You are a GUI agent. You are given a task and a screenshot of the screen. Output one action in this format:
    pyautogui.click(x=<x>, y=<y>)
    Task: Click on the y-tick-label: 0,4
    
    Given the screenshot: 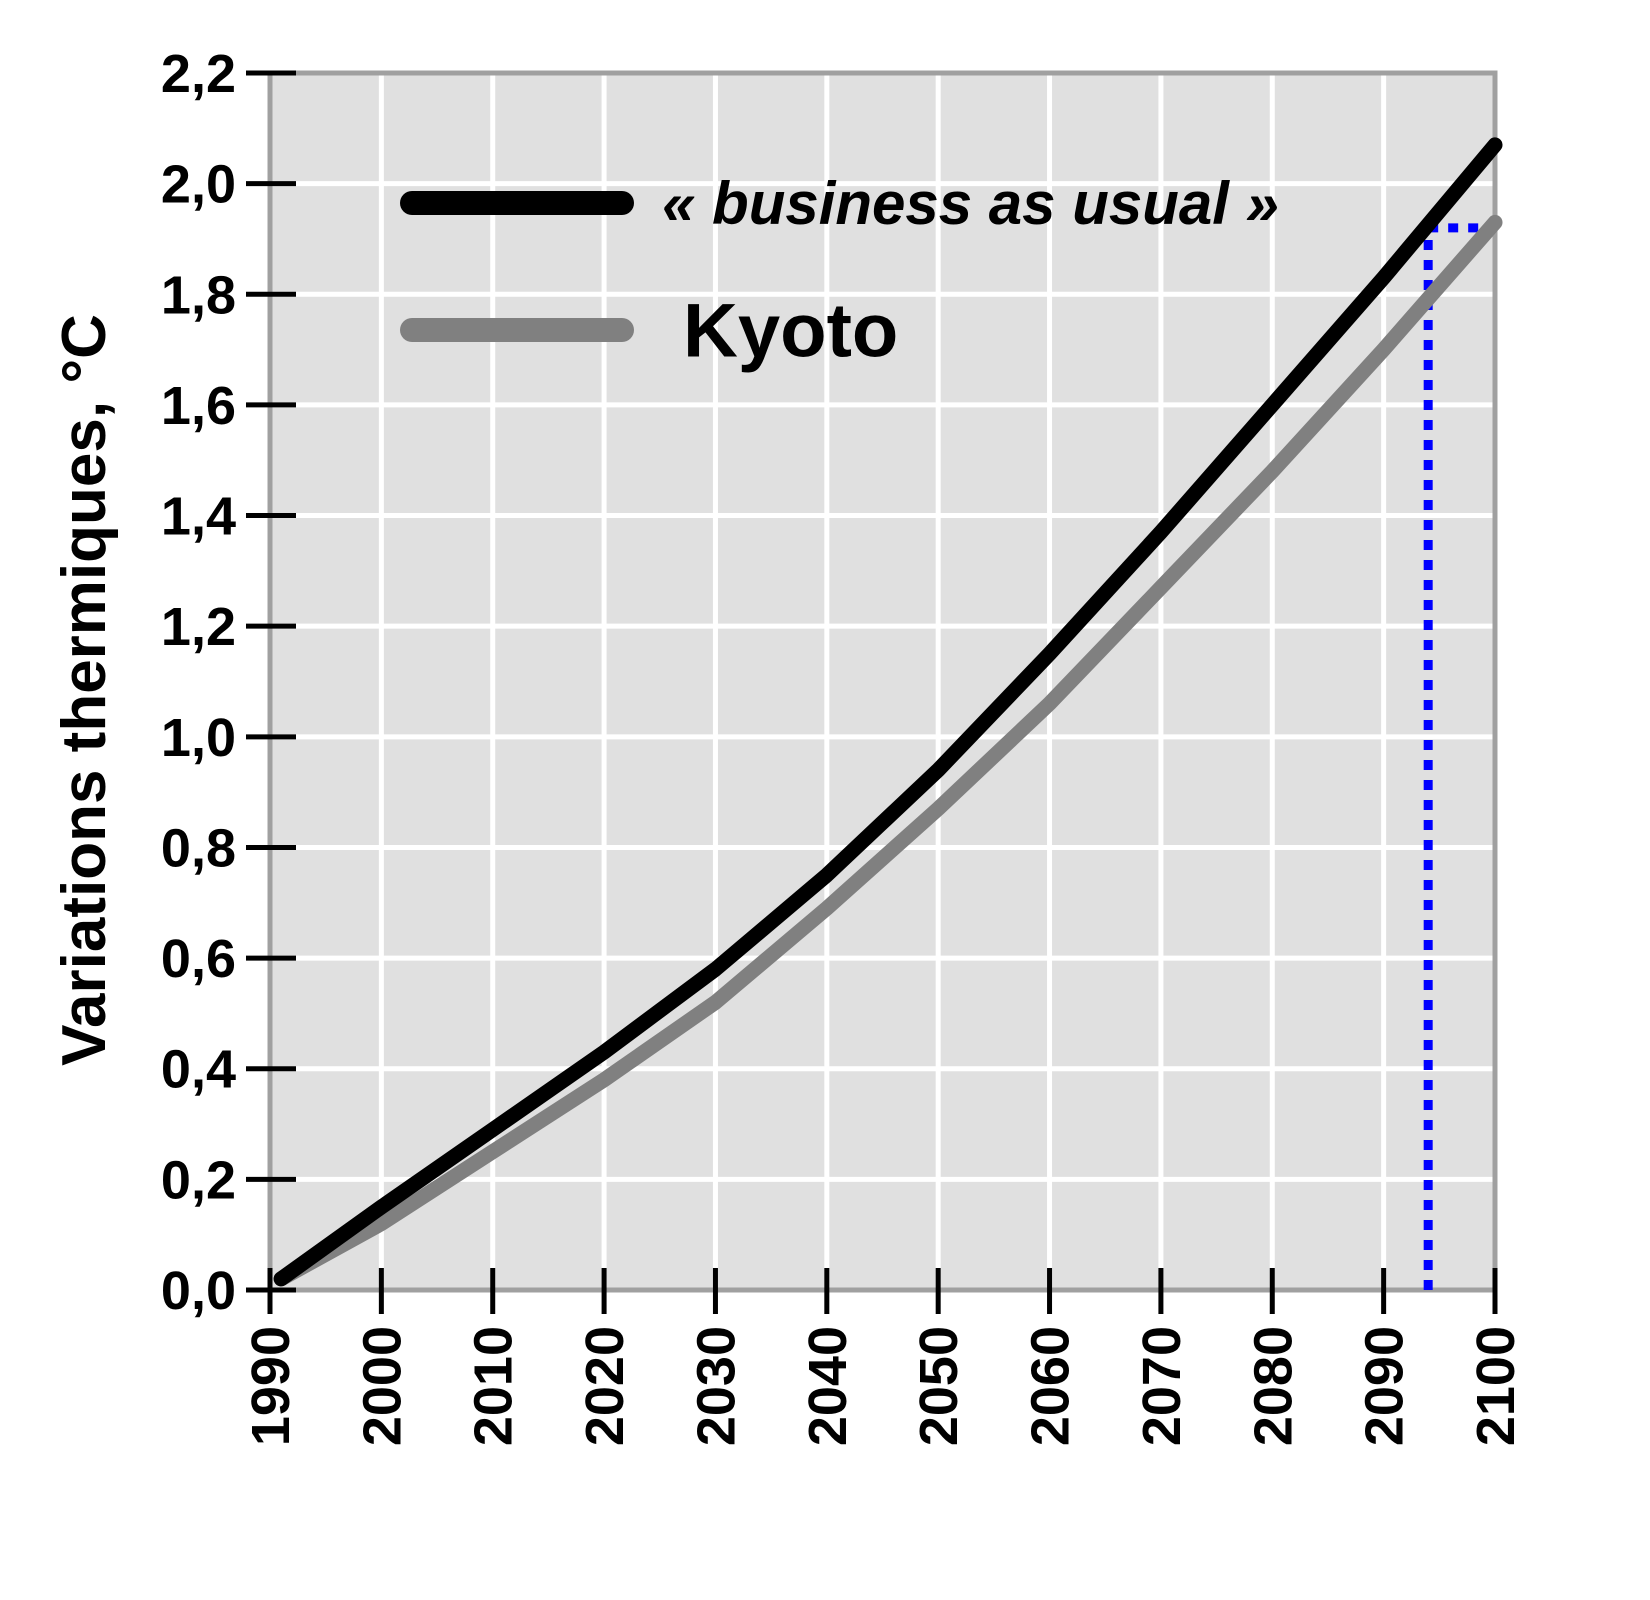 What is the action you would take?
    pyautogui.click(x=198, y=1070)
    